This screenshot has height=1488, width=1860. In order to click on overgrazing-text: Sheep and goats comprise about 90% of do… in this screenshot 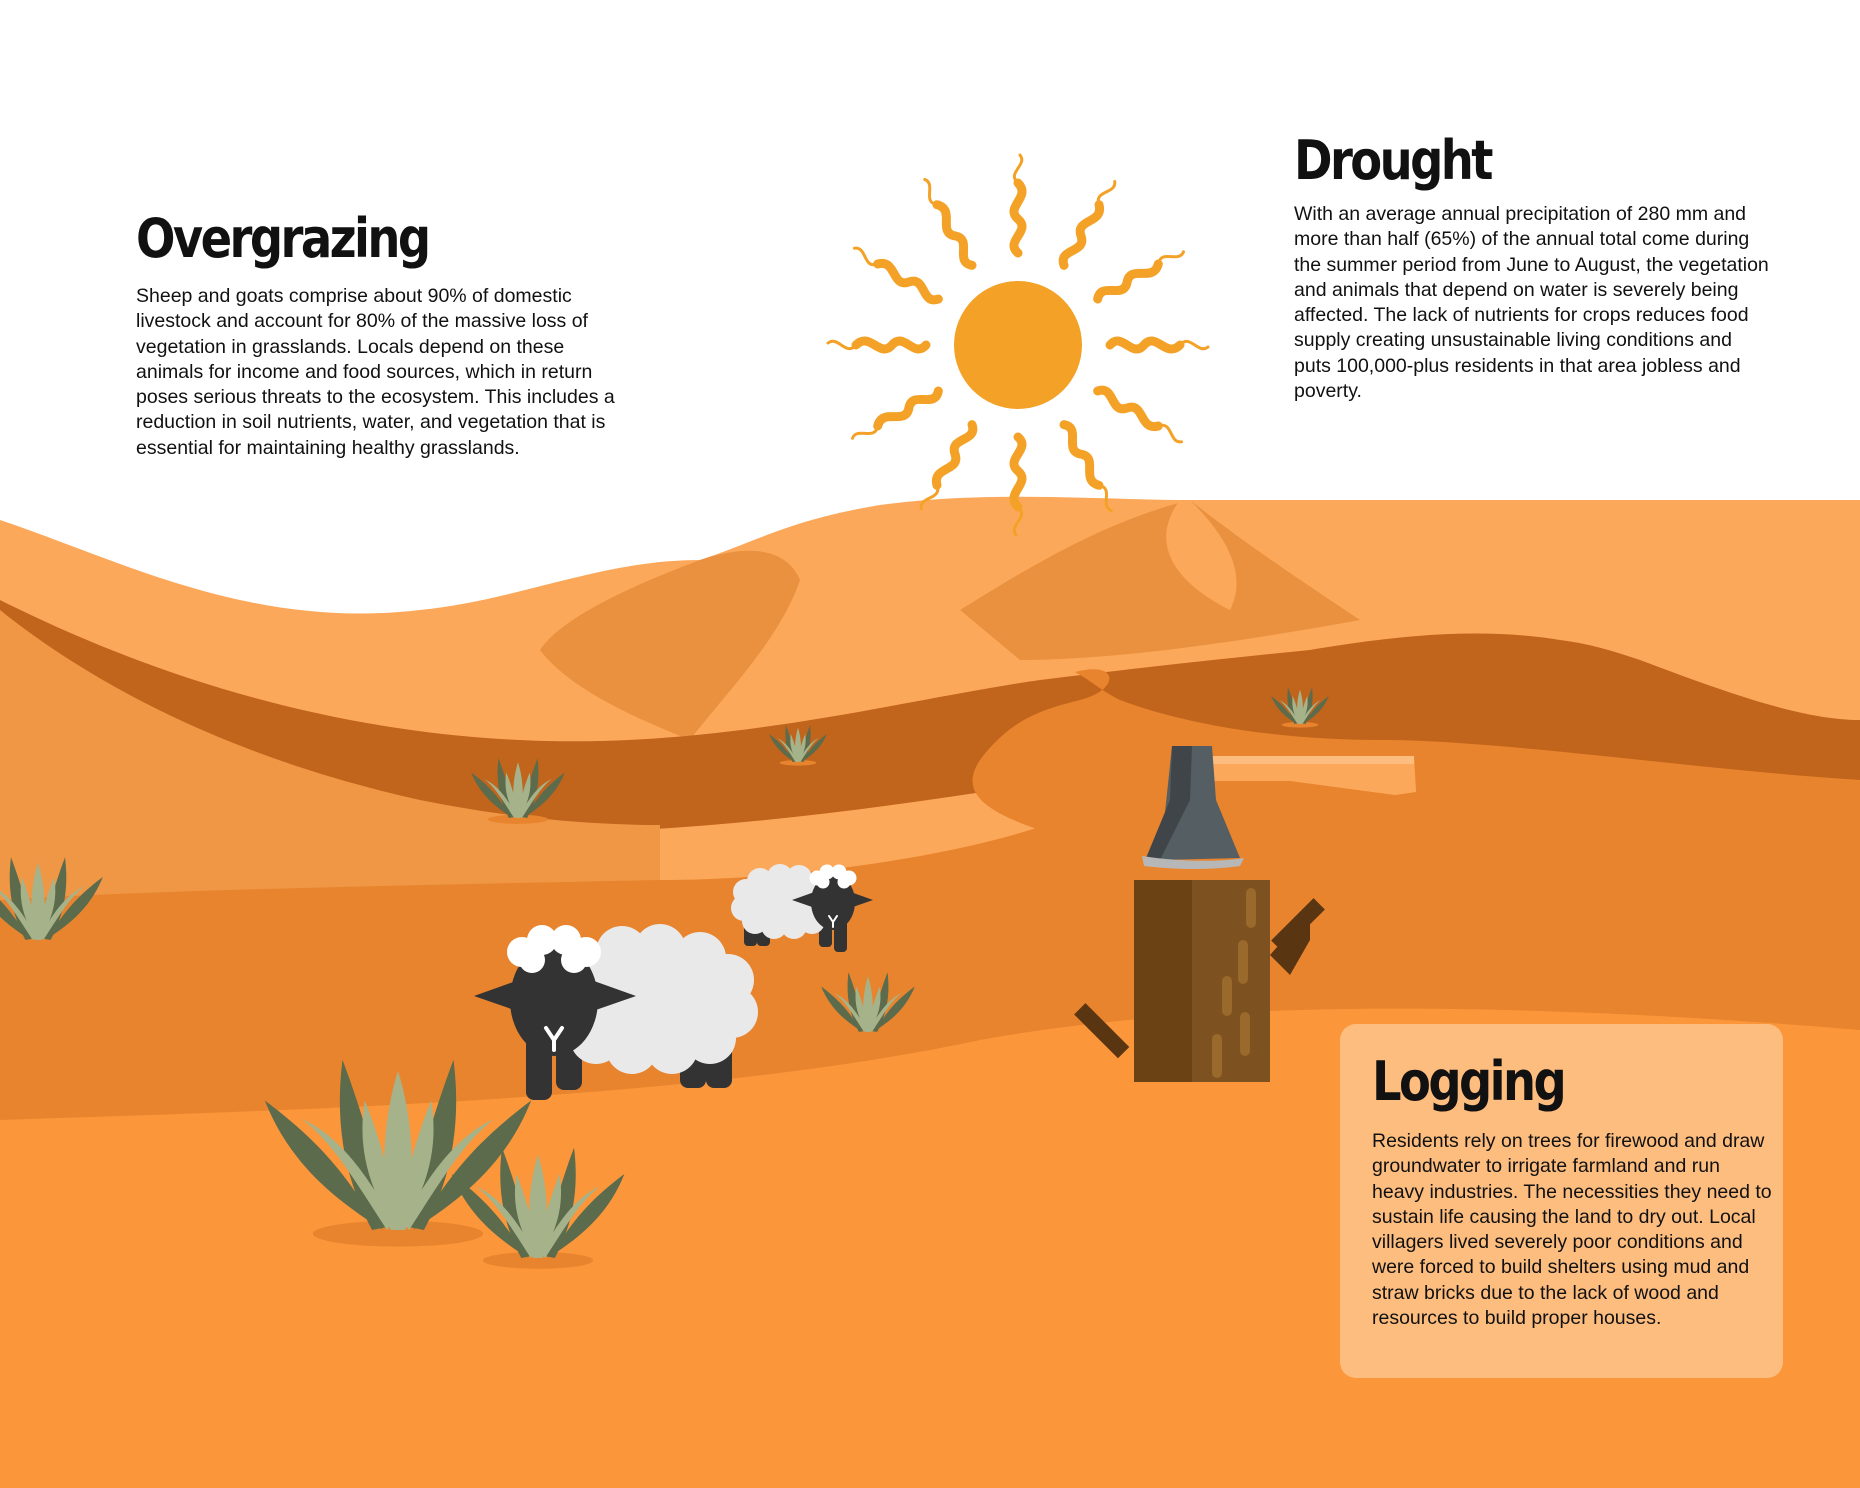, I will do `click(375, 372)`.